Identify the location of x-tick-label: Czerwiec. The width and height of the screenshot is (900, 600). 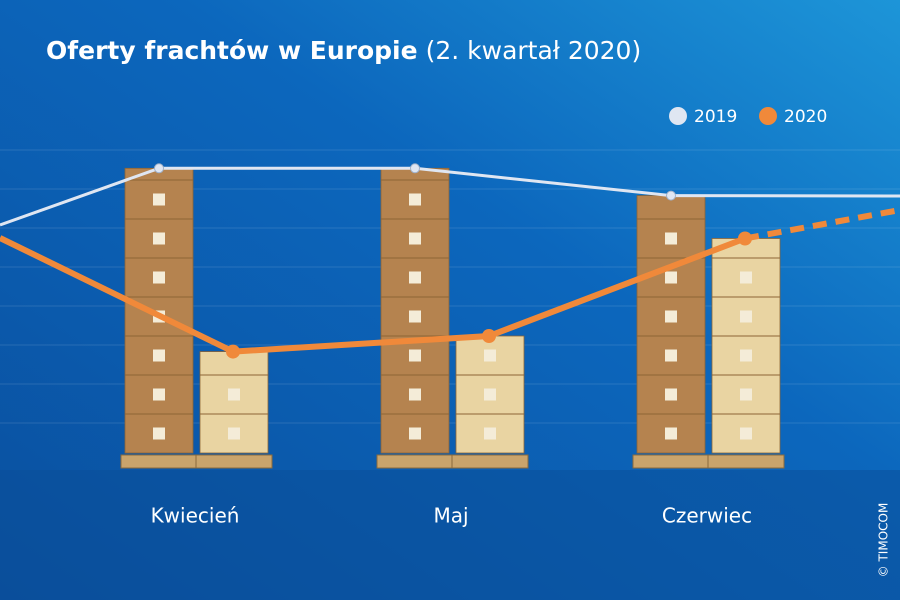
(707, 516).